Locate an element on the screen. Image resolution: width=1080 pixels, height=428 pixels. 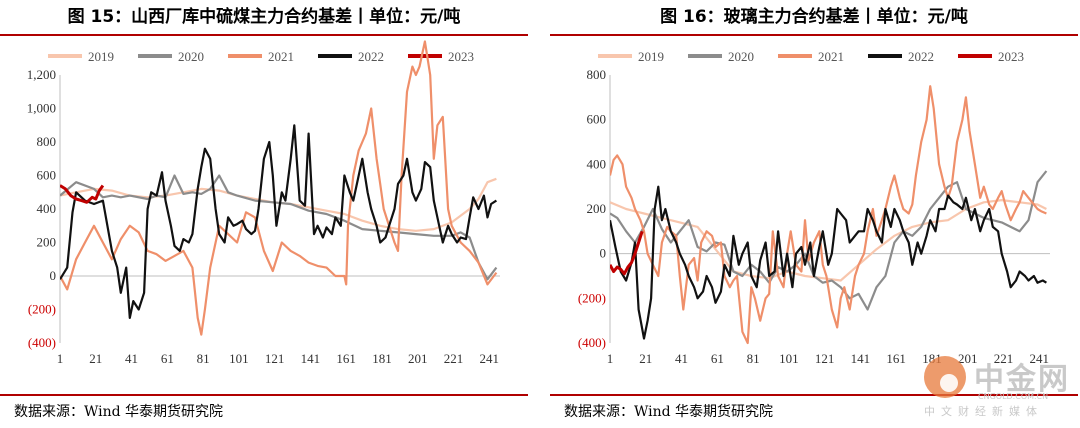
watermark-slogan: 中文财经新媒体 is located at coordinates (983, 411).